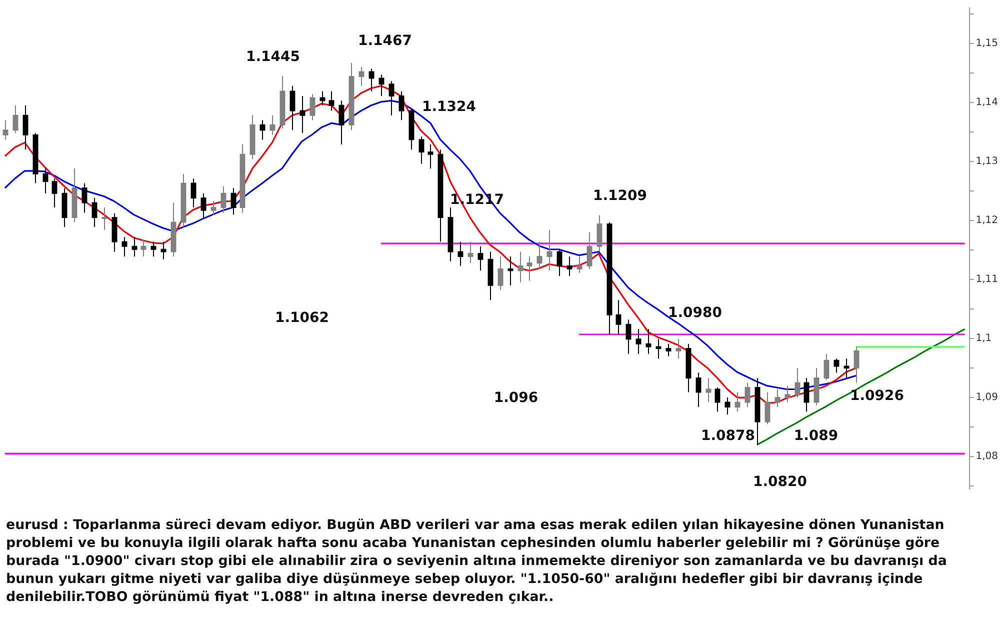 This screenshot has height=626, width=1000. What do you see at coordinates (302, 318) in the screenshot?
I see `annotation: 1.1062` at bounding box center [302, 318].